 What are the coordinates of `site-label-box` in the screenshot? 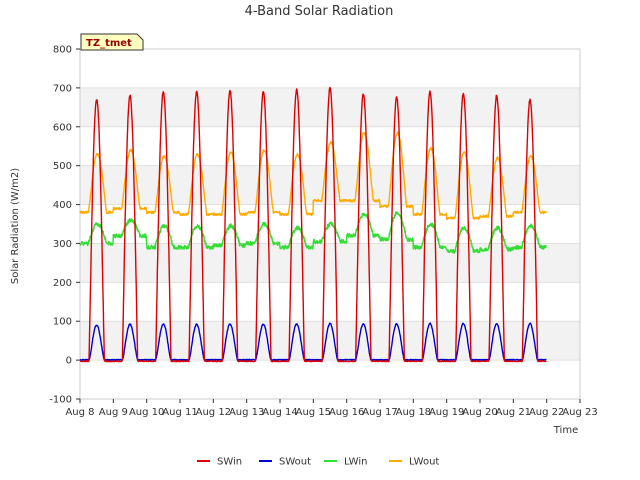 It's located at (112, 42).